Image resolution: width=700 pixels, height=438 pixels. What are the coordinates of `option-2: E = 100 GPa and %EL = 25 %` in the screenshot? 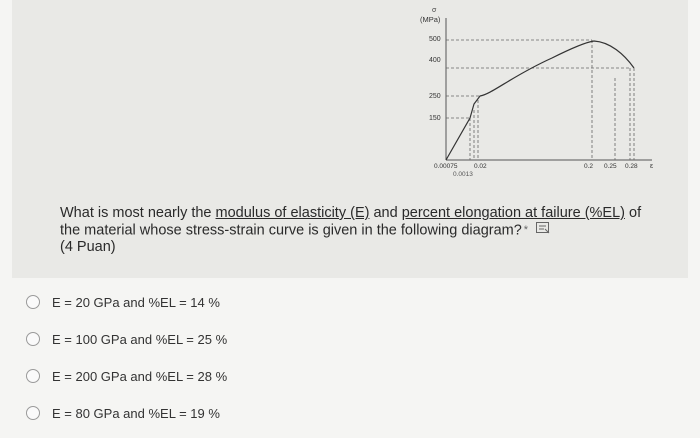 It's located at (126, 339).